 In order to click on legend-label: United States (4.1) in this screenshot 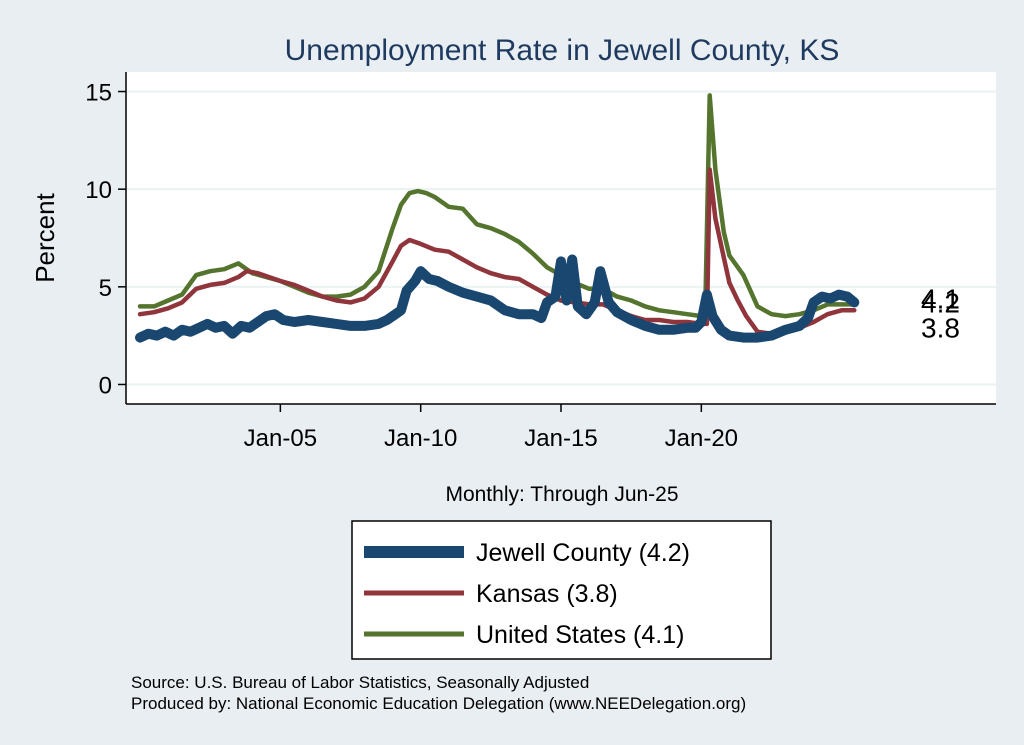, I will do `click(580, 635)`.